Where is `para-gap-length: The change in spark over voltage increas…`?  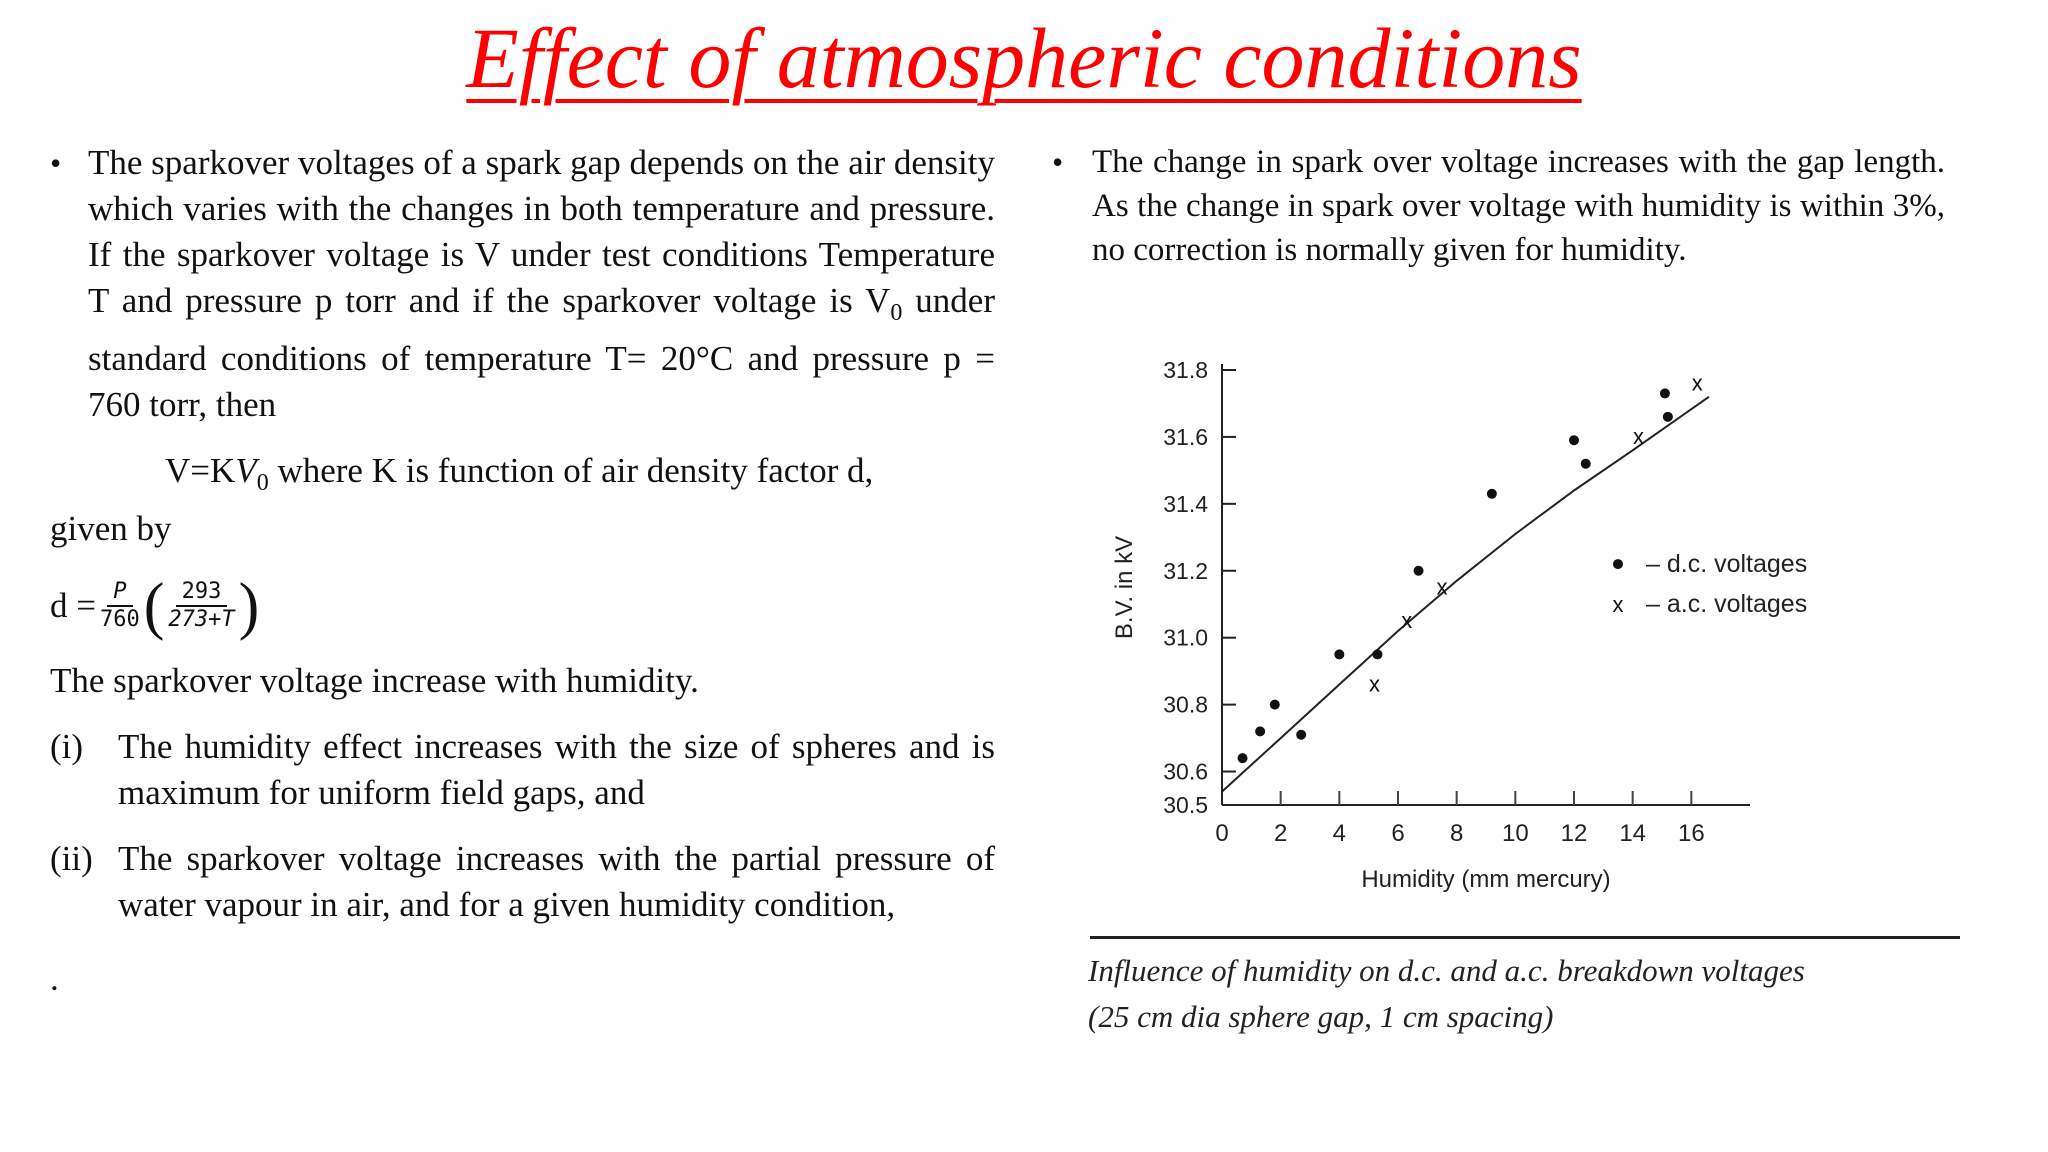 para-gap-length: The change in spark over voltage increas… is located at coordinates (1518, 206).